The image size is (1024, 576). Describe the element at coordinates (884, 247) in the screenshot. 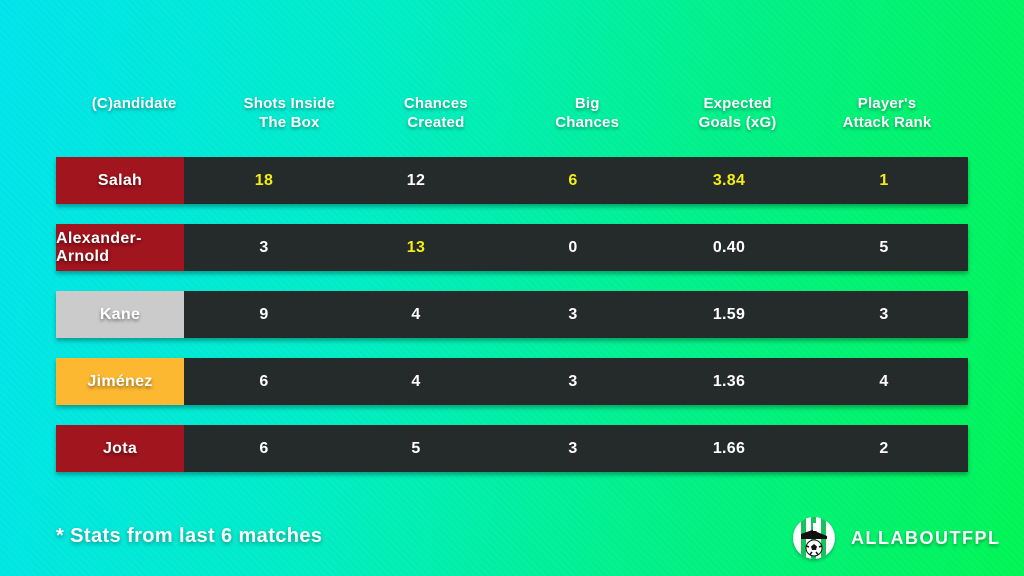

I see `stat-attack-rank: 5` at that location.